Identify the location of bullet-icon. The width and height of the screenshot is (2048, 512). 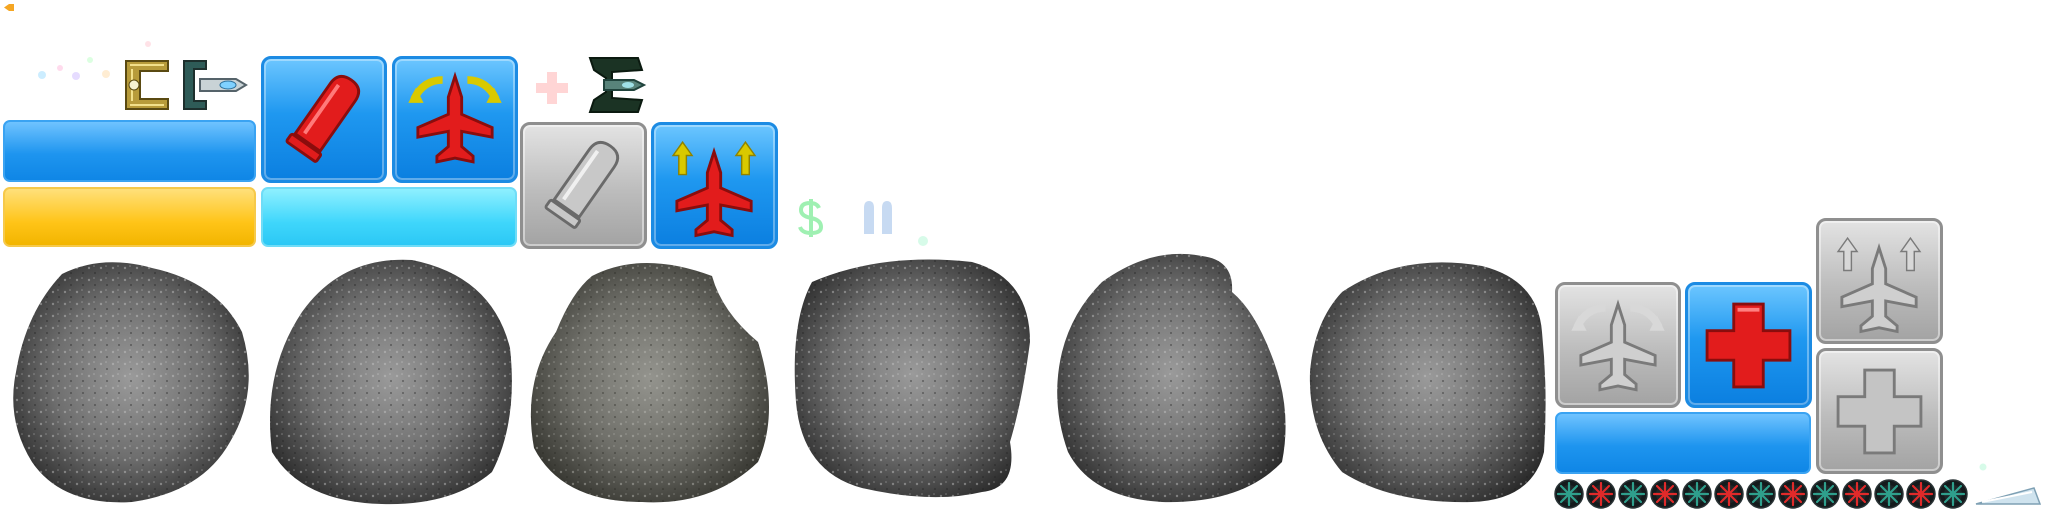
(323, 119).